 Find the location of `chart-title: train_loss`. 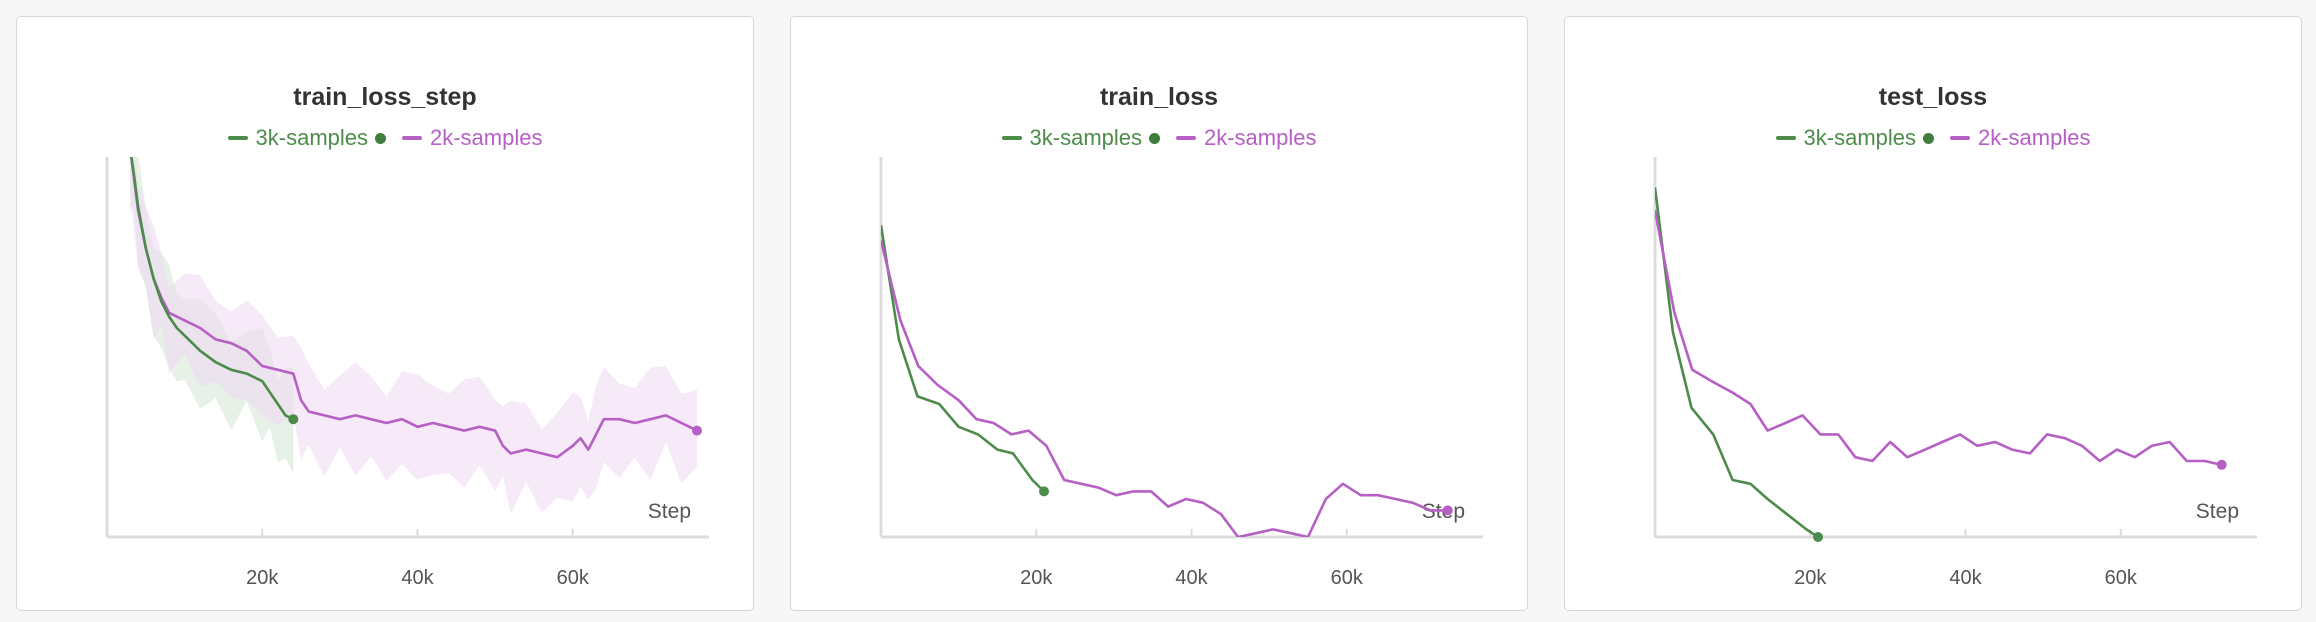

chart-title: train_loss is located at coordinates (1159, 97).